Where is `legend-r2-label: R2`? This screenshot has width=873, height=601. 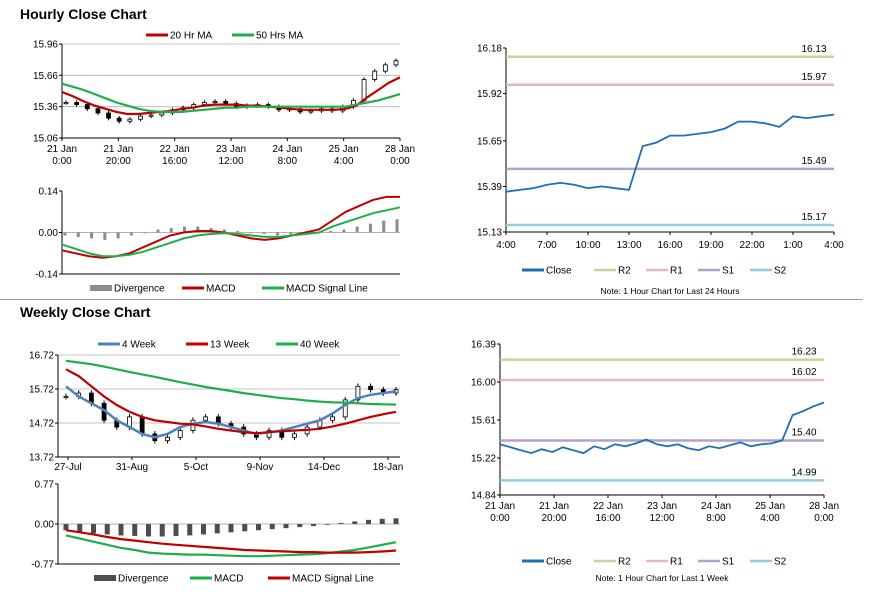 legend-r2-label: R2 is located at coordinates (624, 562).